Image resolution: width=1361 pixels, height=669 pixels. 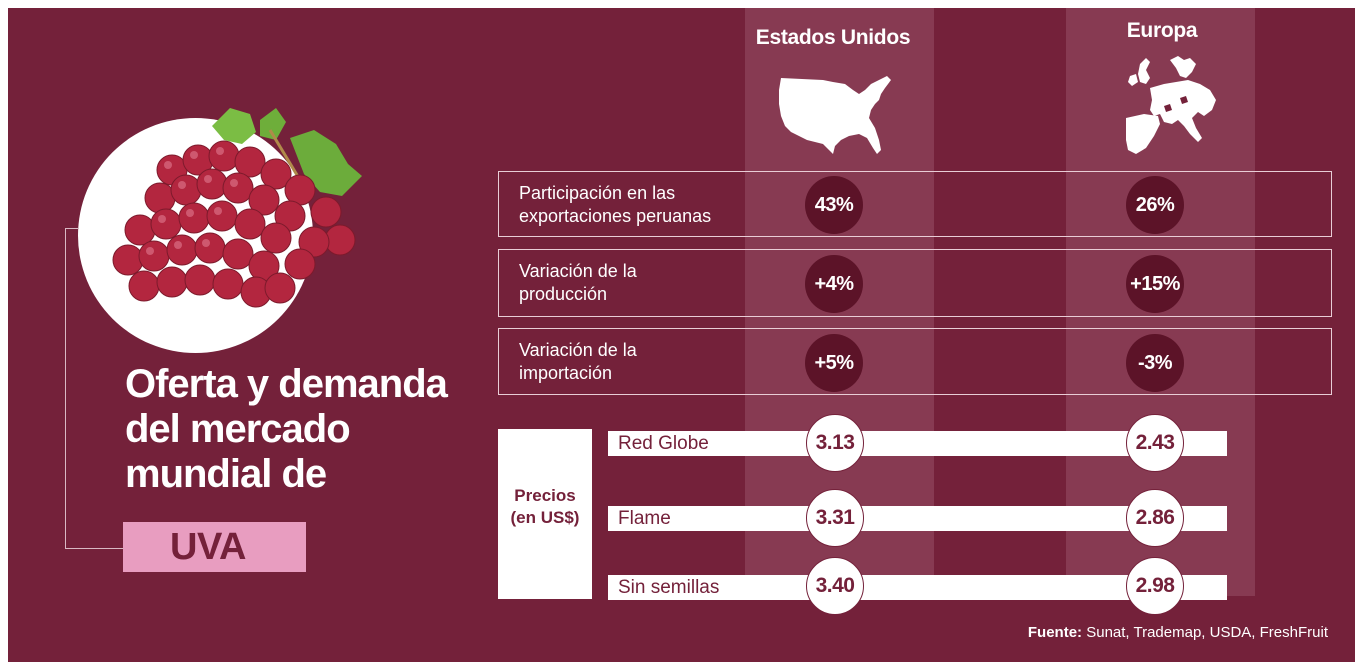 I want to click on us-metric-value: +5%, so click(x=834, y=363).